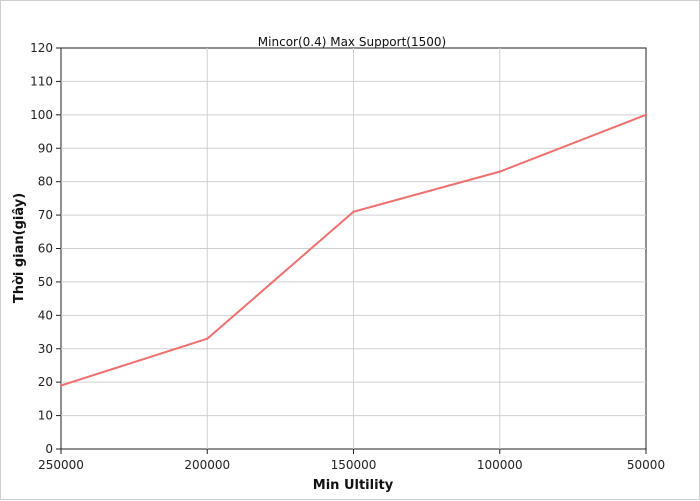 Image resolution: width=700 pixels, height=501 pixels. What do you see at coordinates (45, 382) in the screenshot?
I see `y-tick-label: 20` at bounding box center [45, 382].